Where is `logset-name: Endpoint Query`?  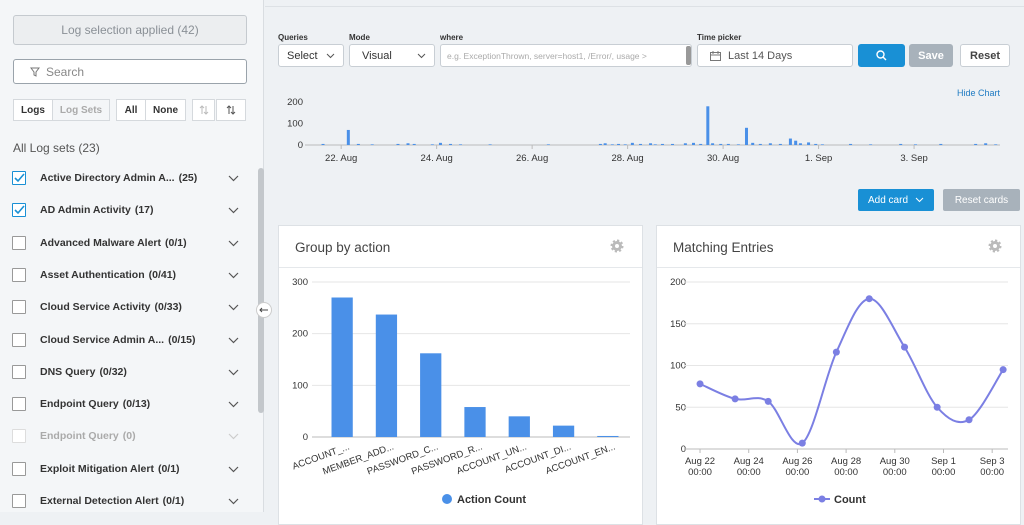
logset-name: Endpoint Query is located at coordinates (79, 436).